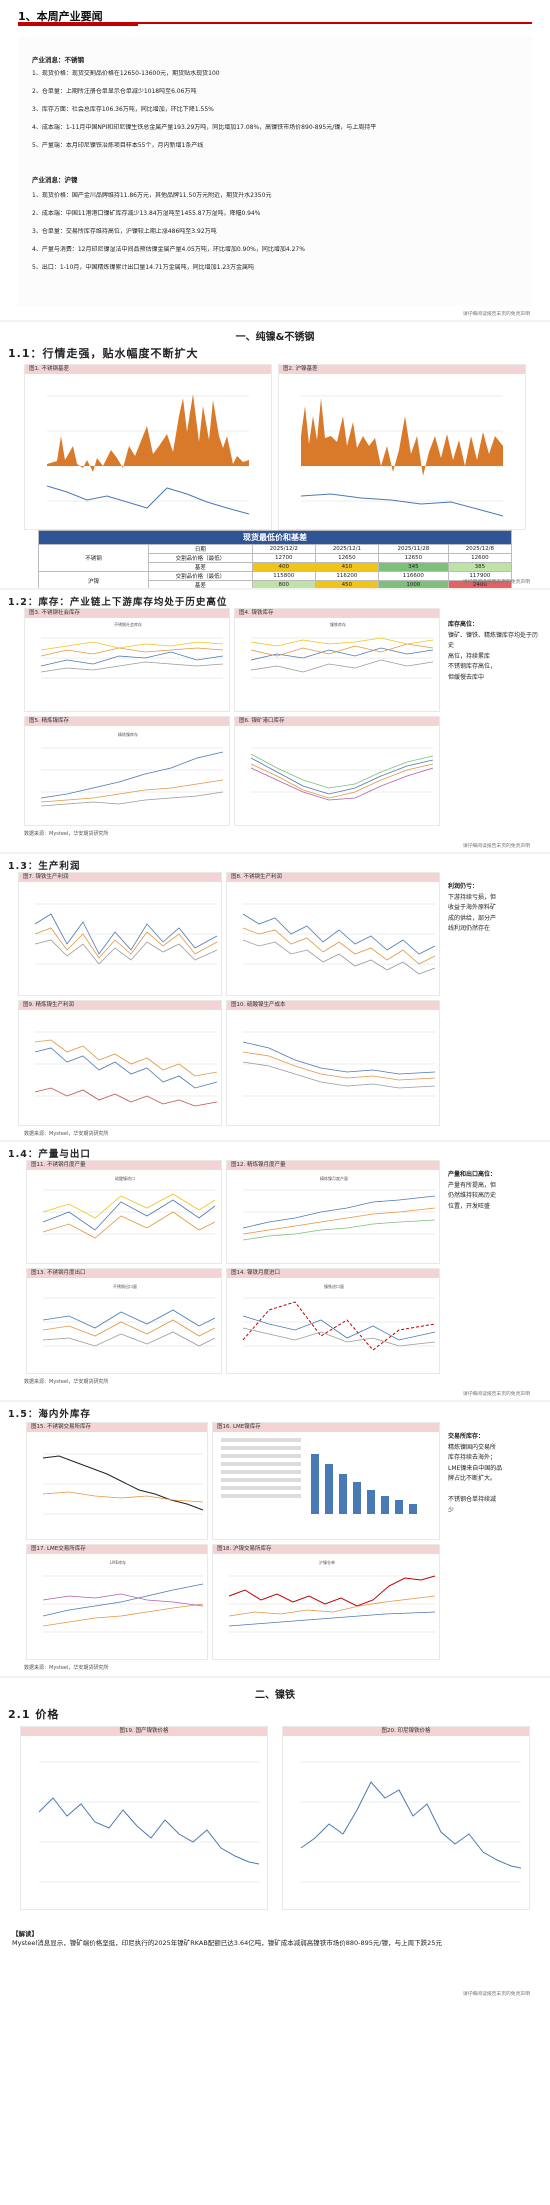 Image resolution: width=550 pixels, height=2205 pixels. What do you see at coordinates (319, 1476) in the screenshot?
I see `lme-ni-inventory-svg` at bounding box center [319, 1476].